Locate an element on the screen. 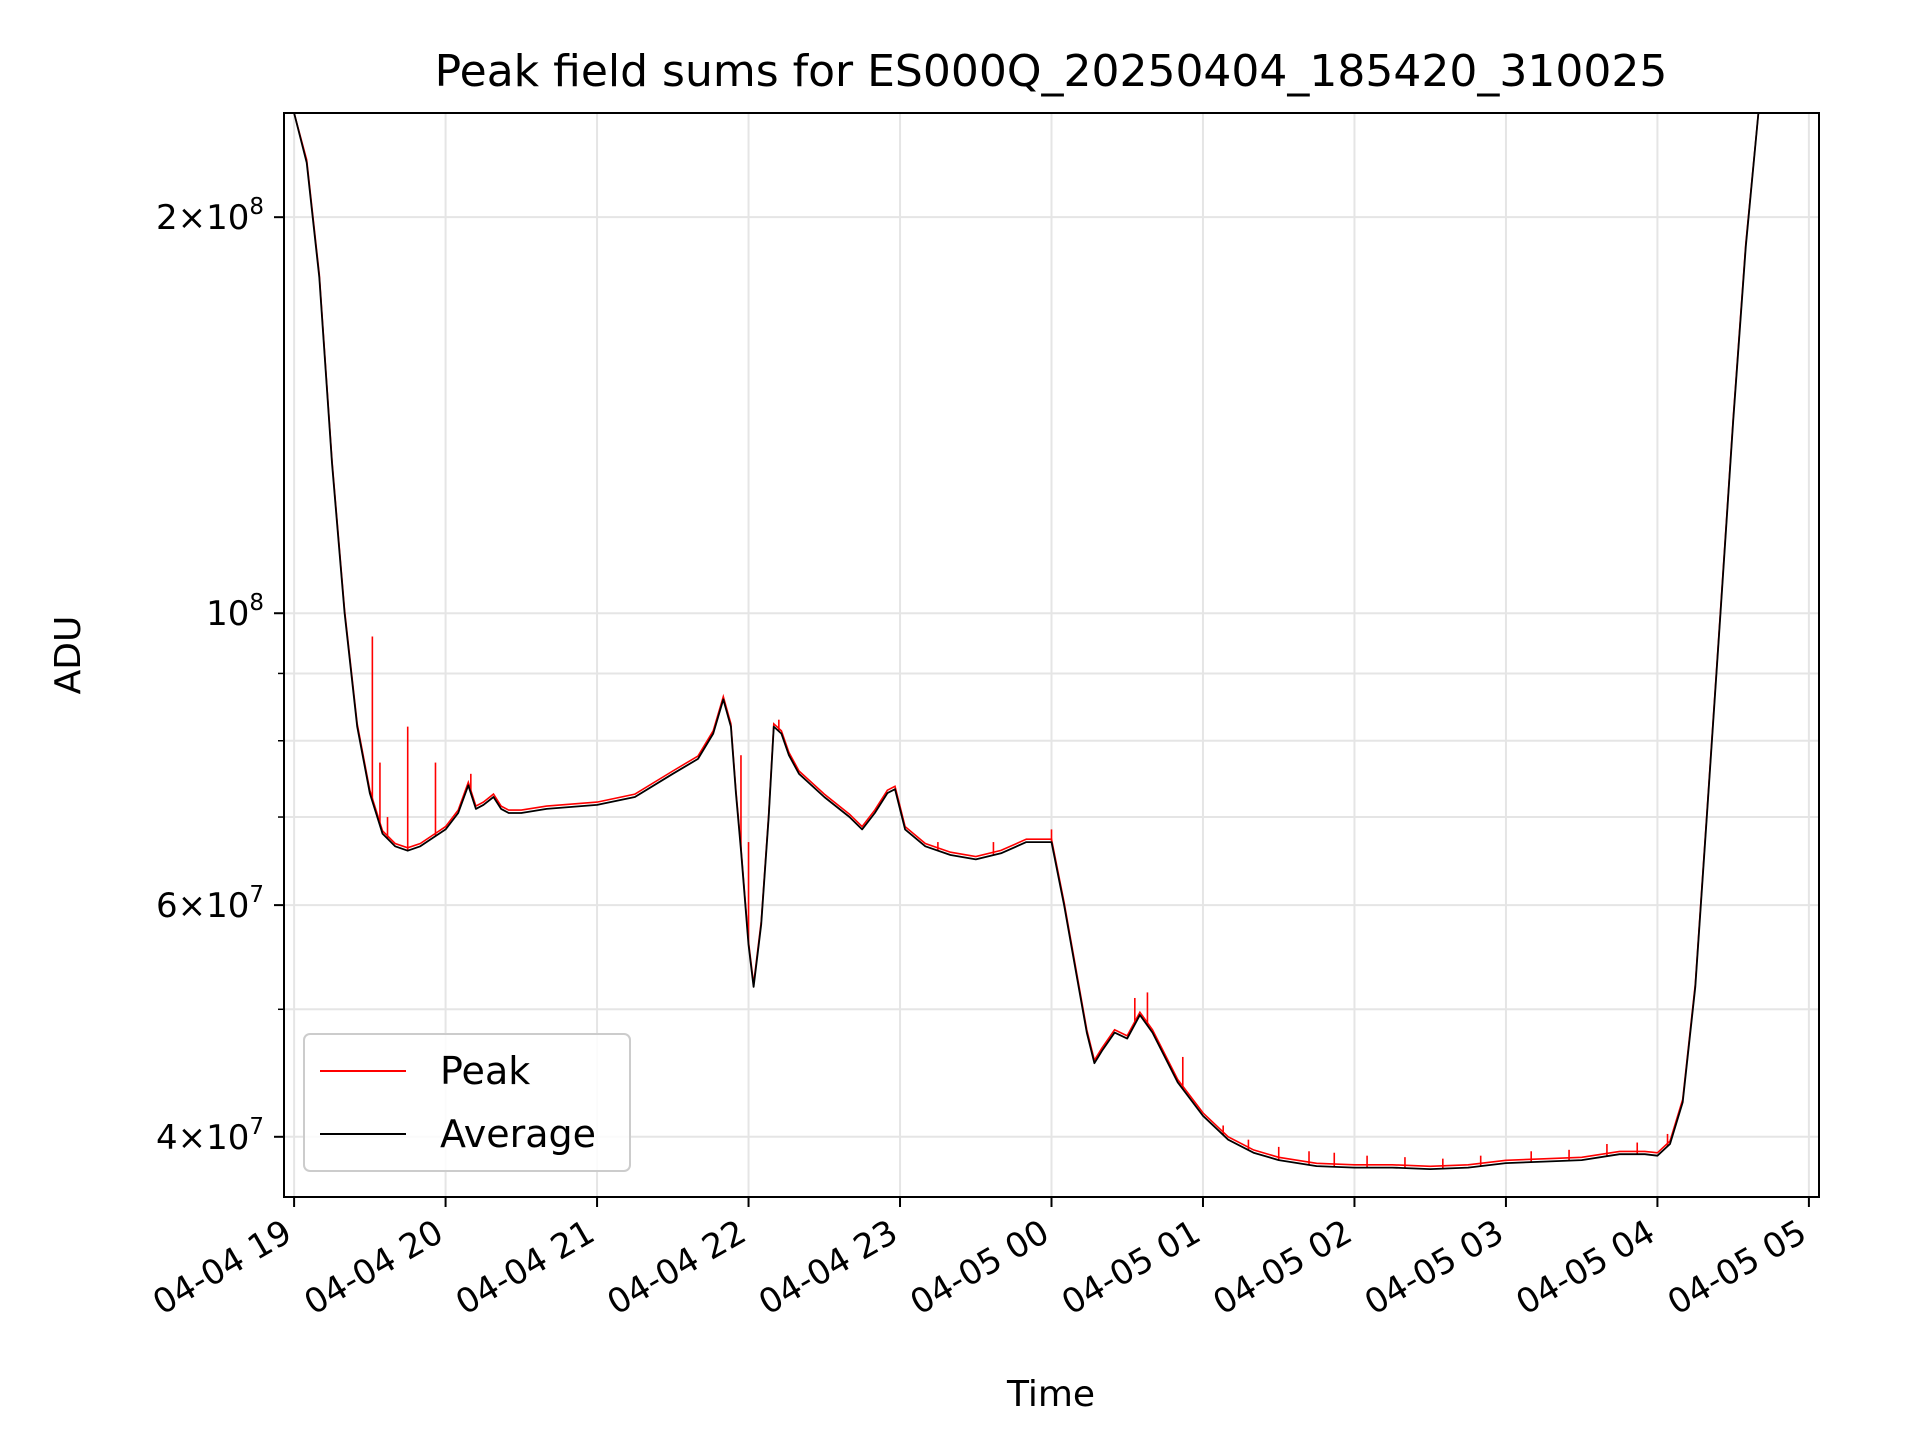 The height and width of the screenshot is (1440, 1920). x-tick-label: 04-05 03 is located at coordinates (1434, 1267).